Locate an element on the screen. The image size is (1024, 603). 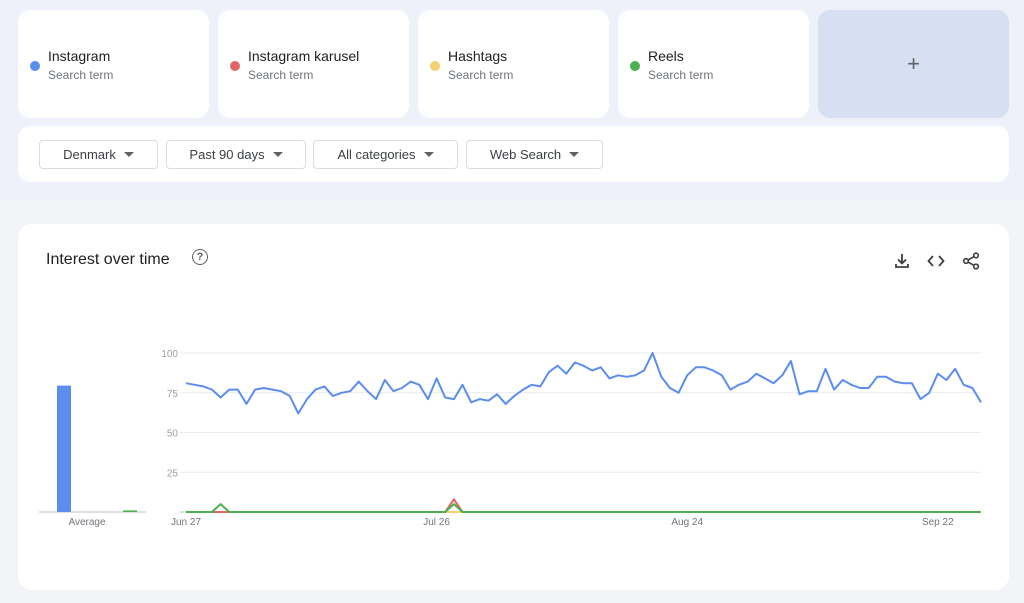
x-tick-label: Jun 27 is located at coordinates (186, 522).